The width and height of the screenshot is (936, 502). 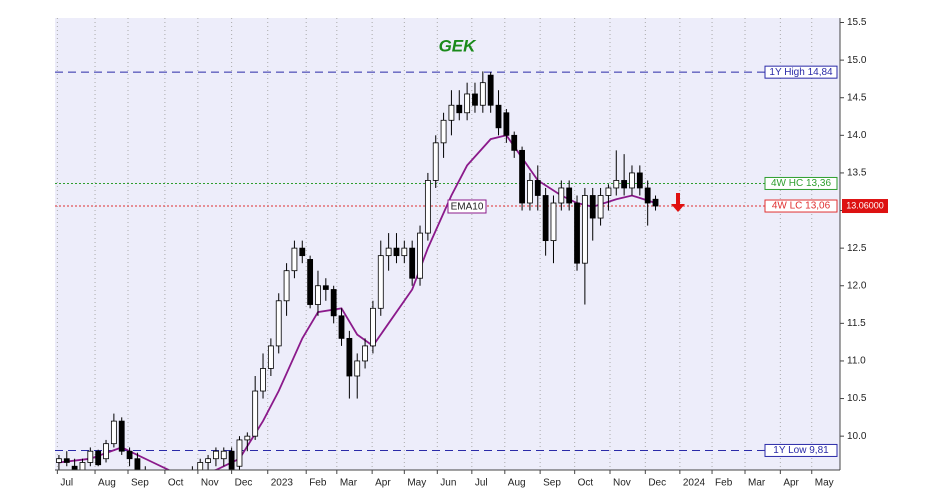 I want to click on last-price-box, so click(x=865, y=206).